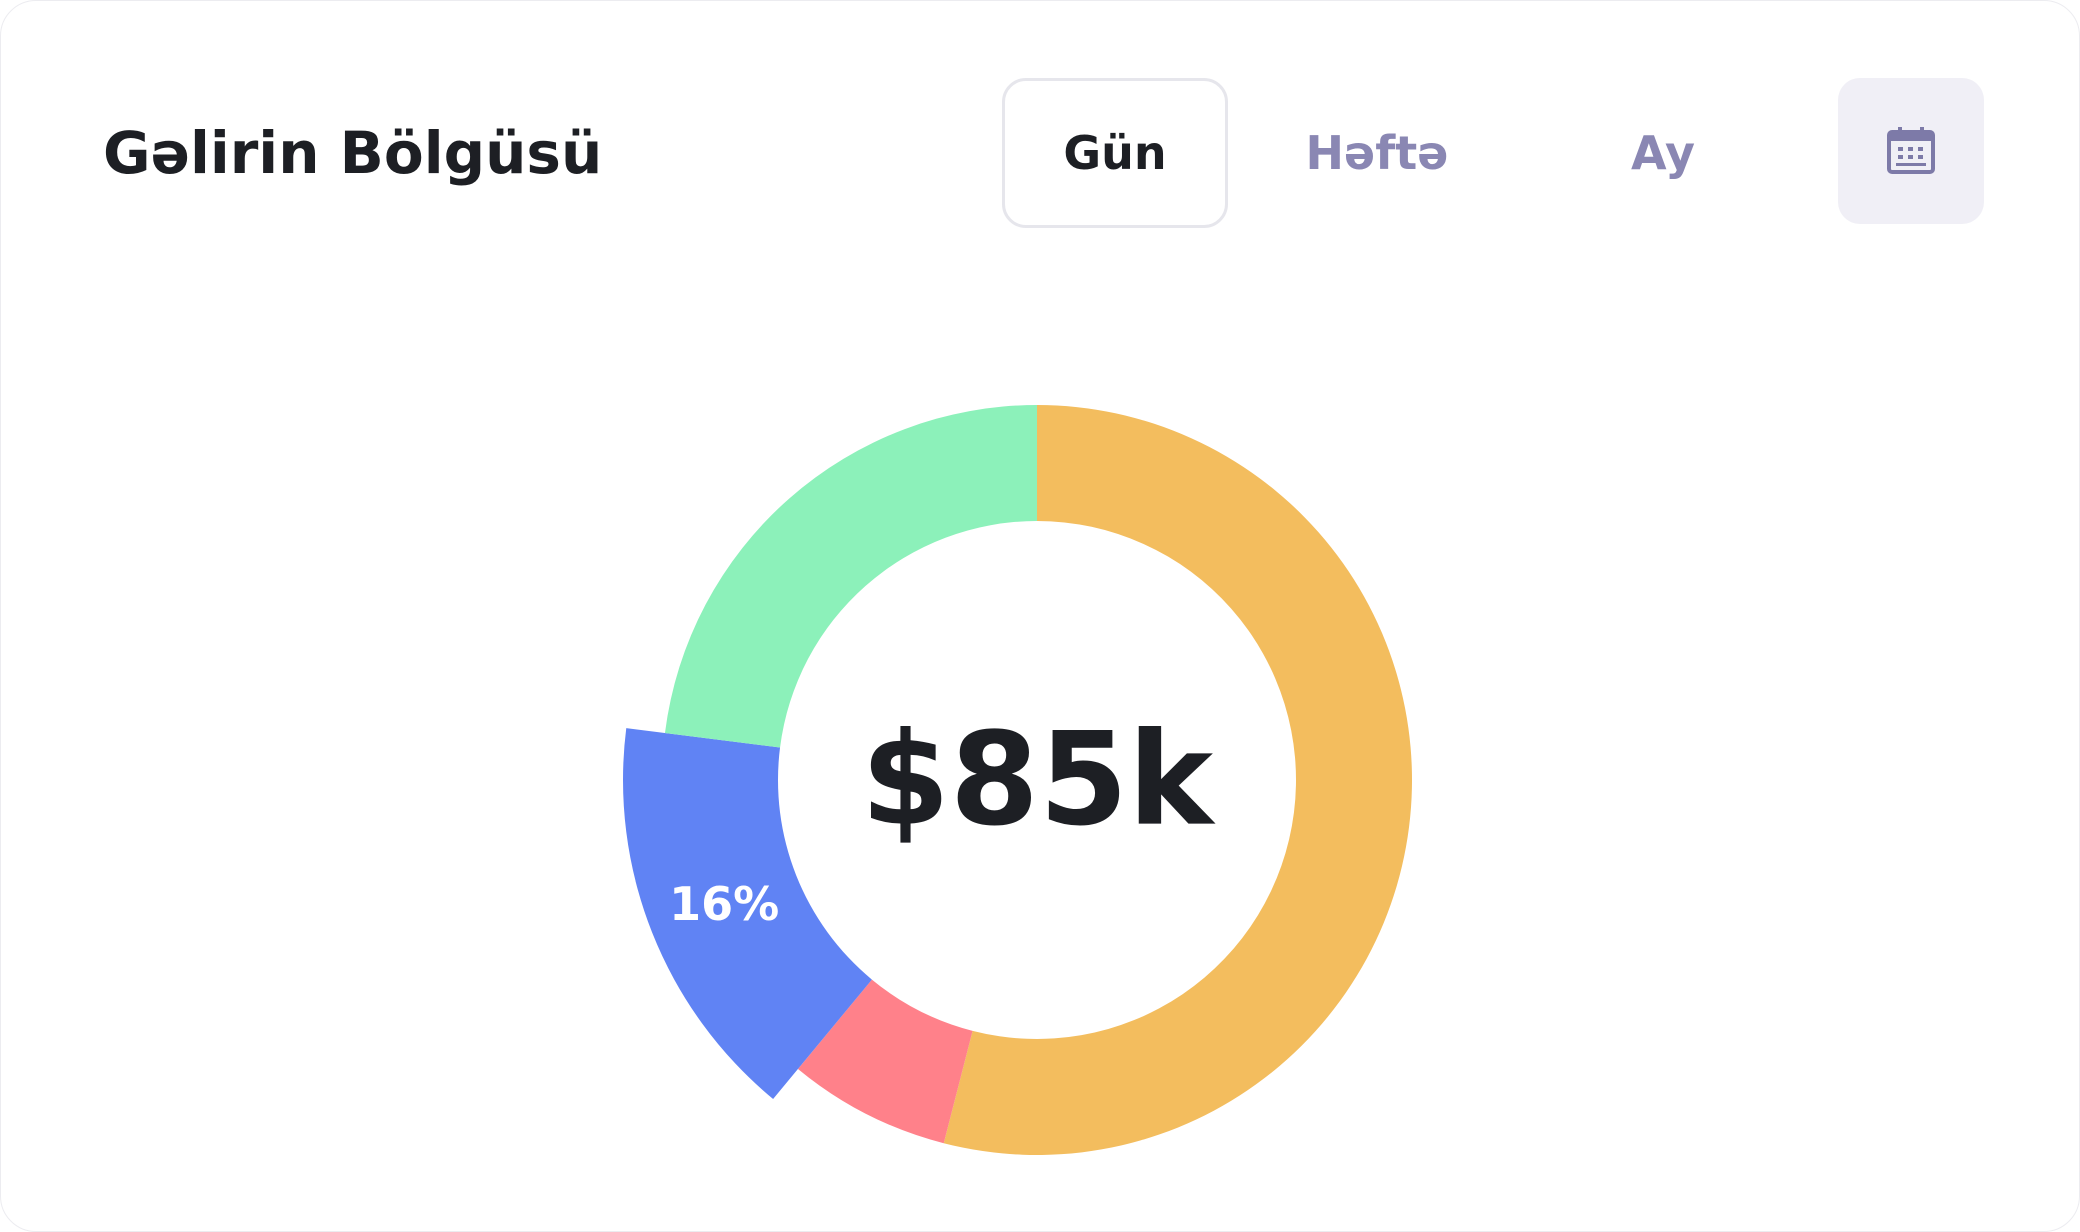 This screenshot has width=2080, height=1232. Describe the element at coordinates (1115, 153) in the screenshot. I see `tab: Gün` at that location.